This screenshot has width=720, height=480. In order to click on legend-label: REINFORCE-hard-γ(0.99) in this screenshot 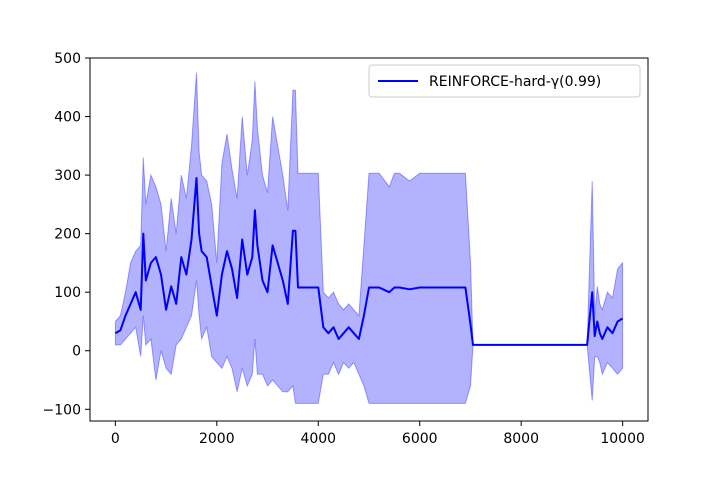, I will do `click(515, 82)`.